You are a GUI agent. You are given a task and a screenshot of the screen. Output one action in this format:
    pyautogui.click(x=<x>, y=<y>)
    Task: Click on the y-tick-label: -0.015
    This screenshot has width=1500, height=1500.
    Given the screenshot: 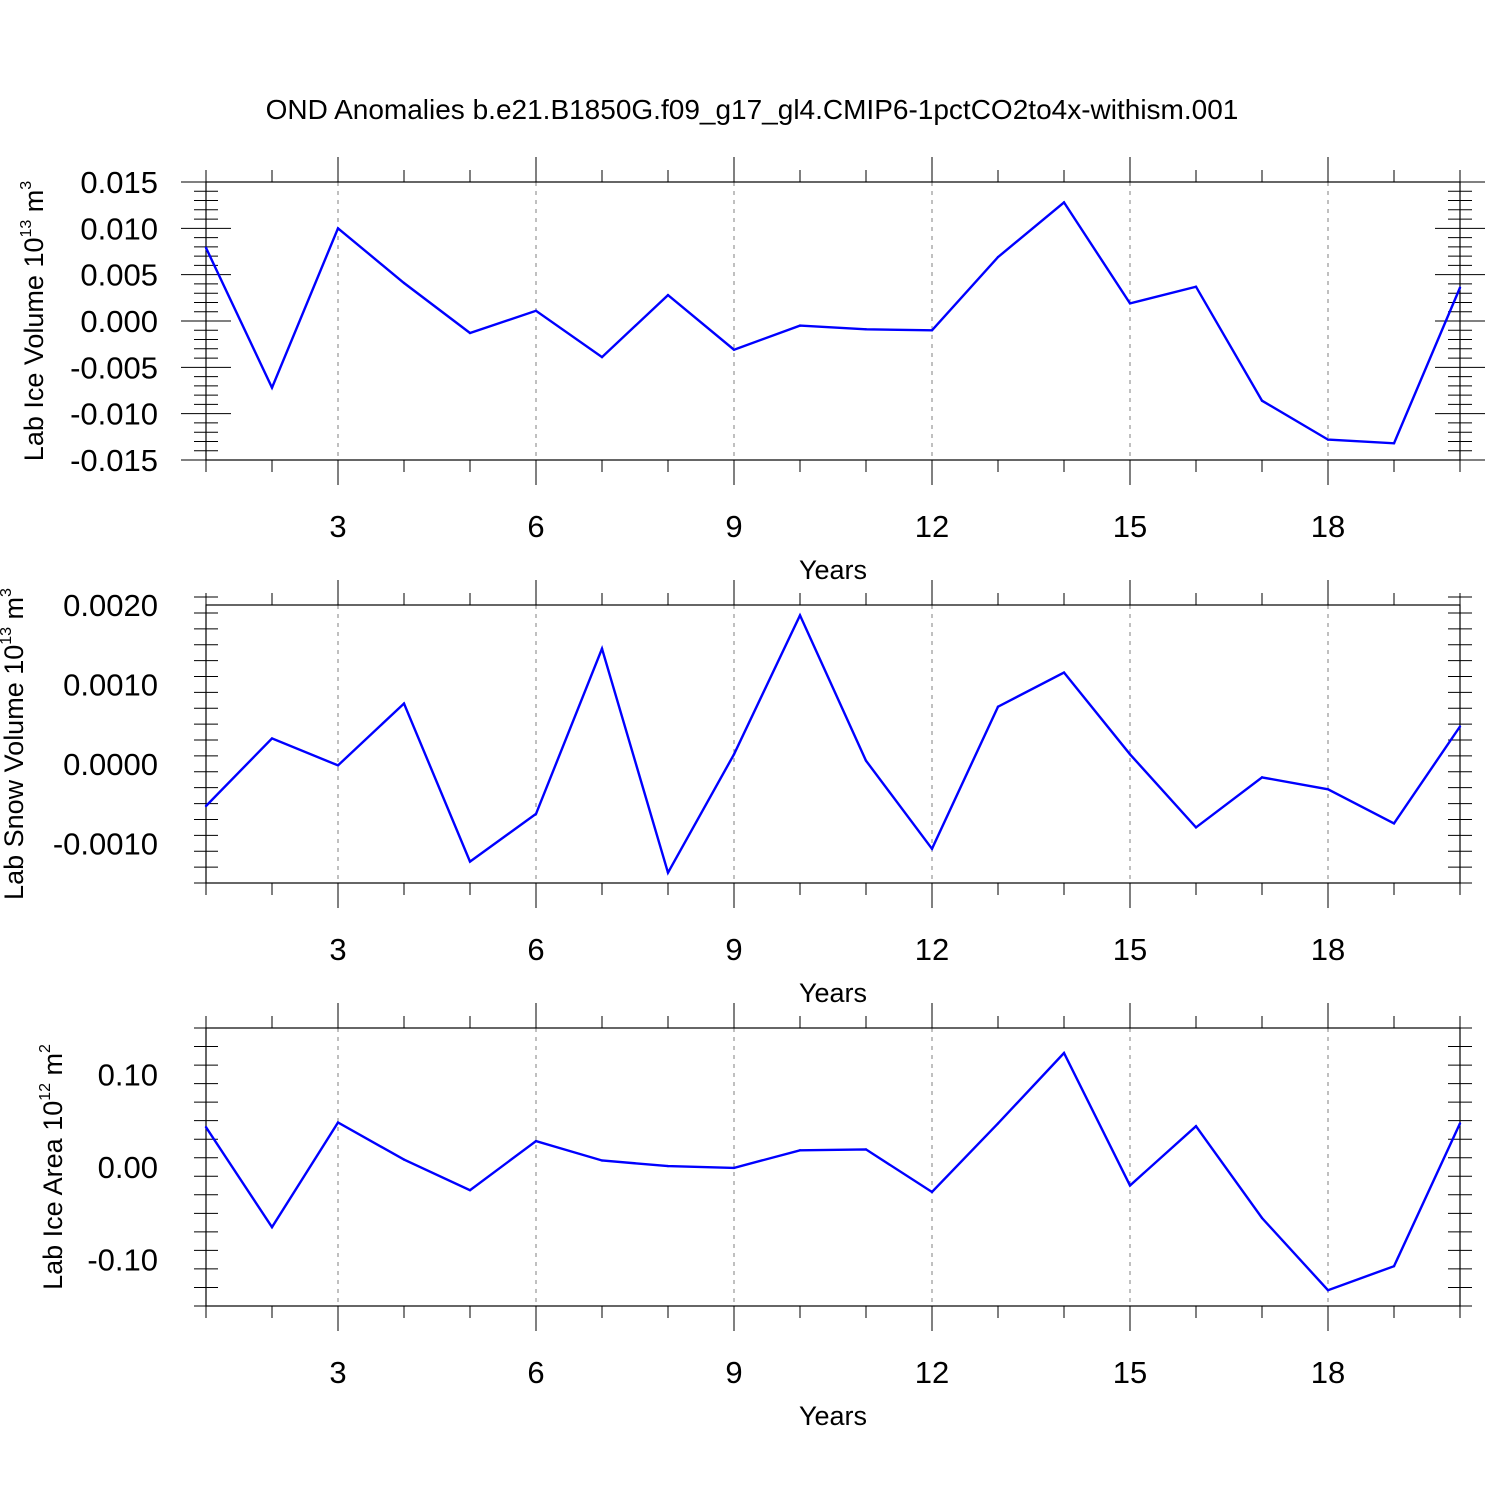 What is the action you would take?
    pyautogui.click(x=114, y=460)
    